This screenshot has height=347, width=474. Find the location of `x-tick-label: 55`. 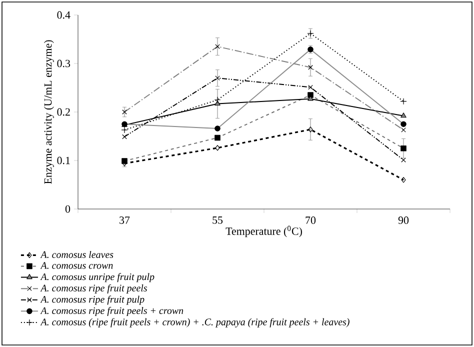

x-tick-label: 55 is located at coordinates (217, 220).